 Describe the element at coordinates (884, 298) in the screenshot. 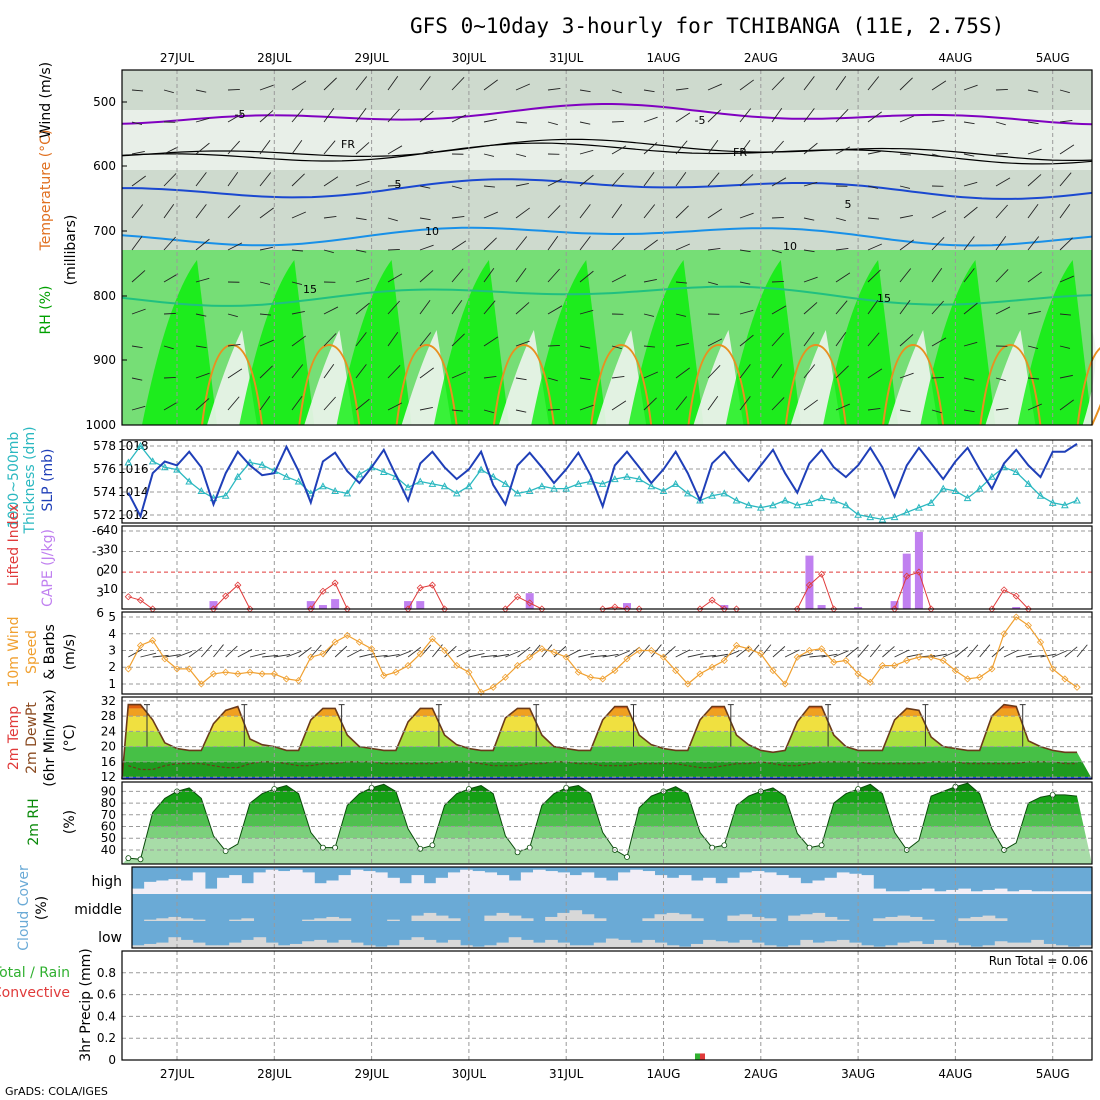

I see `isotherm-label: 15` at that location.